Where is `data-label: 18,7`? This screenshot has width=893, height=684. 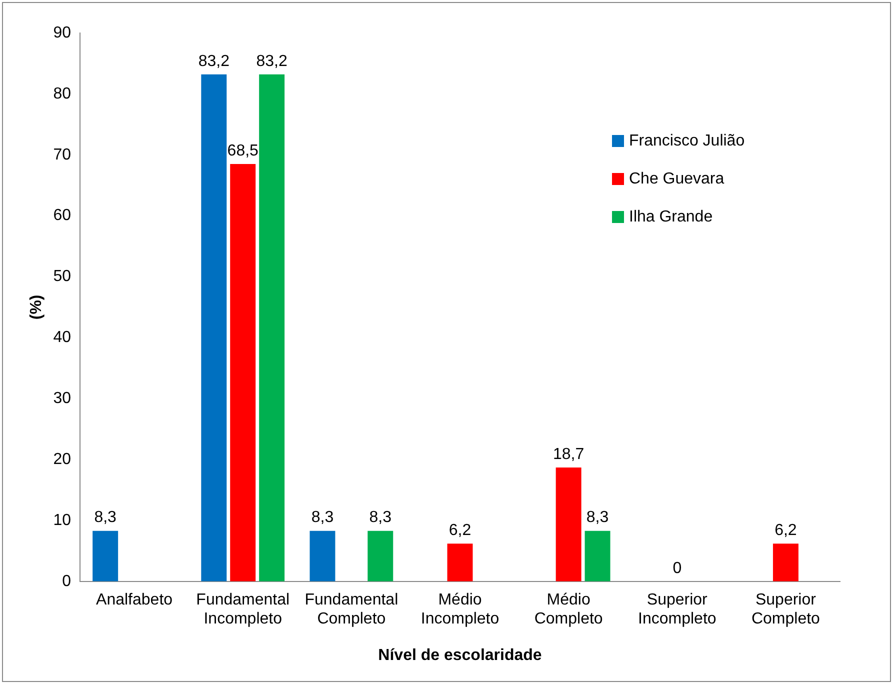 data-label: 18,7 is located at coordinates (568, 454).